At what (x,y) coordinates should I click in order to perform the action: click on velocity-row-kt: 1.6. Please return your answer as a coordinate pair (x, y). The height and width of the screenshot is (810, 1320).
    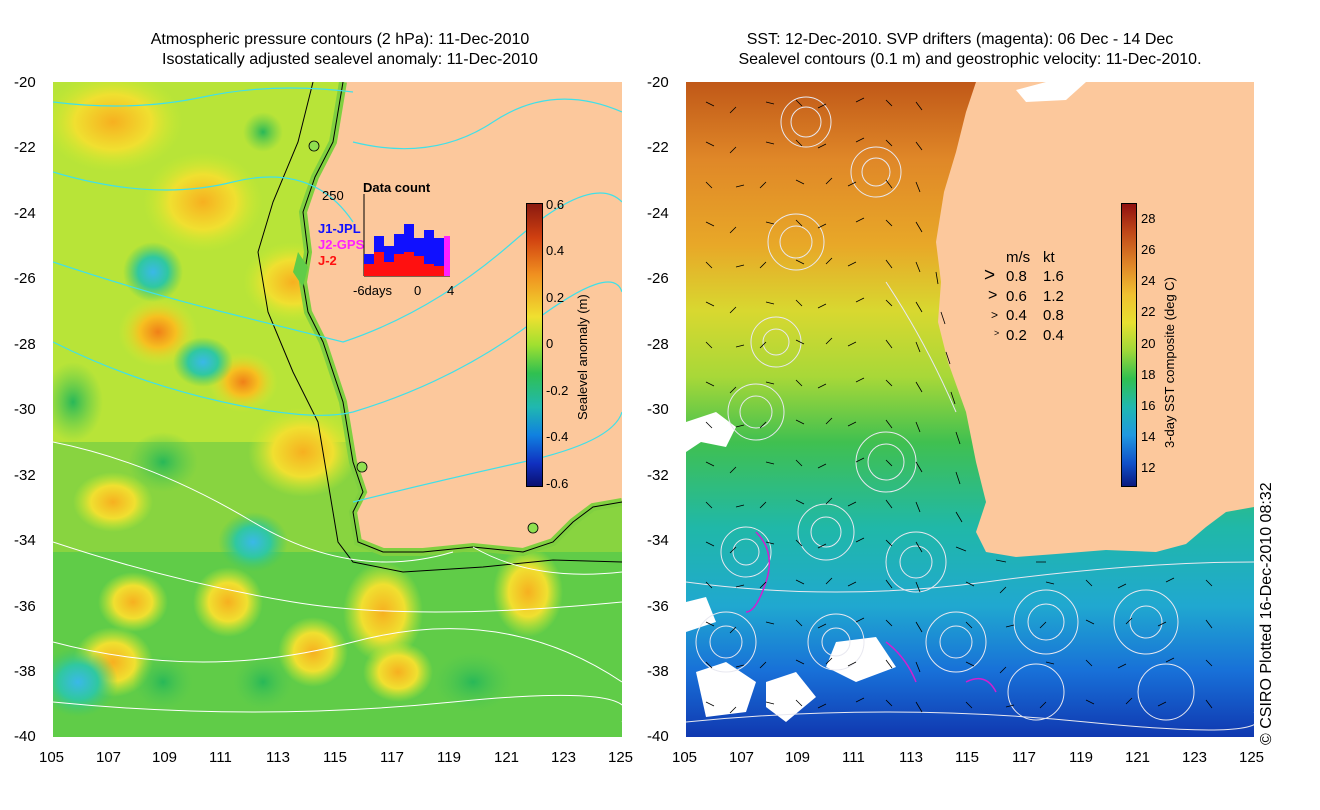
    Looking at the image, I should click on (1053, 276).